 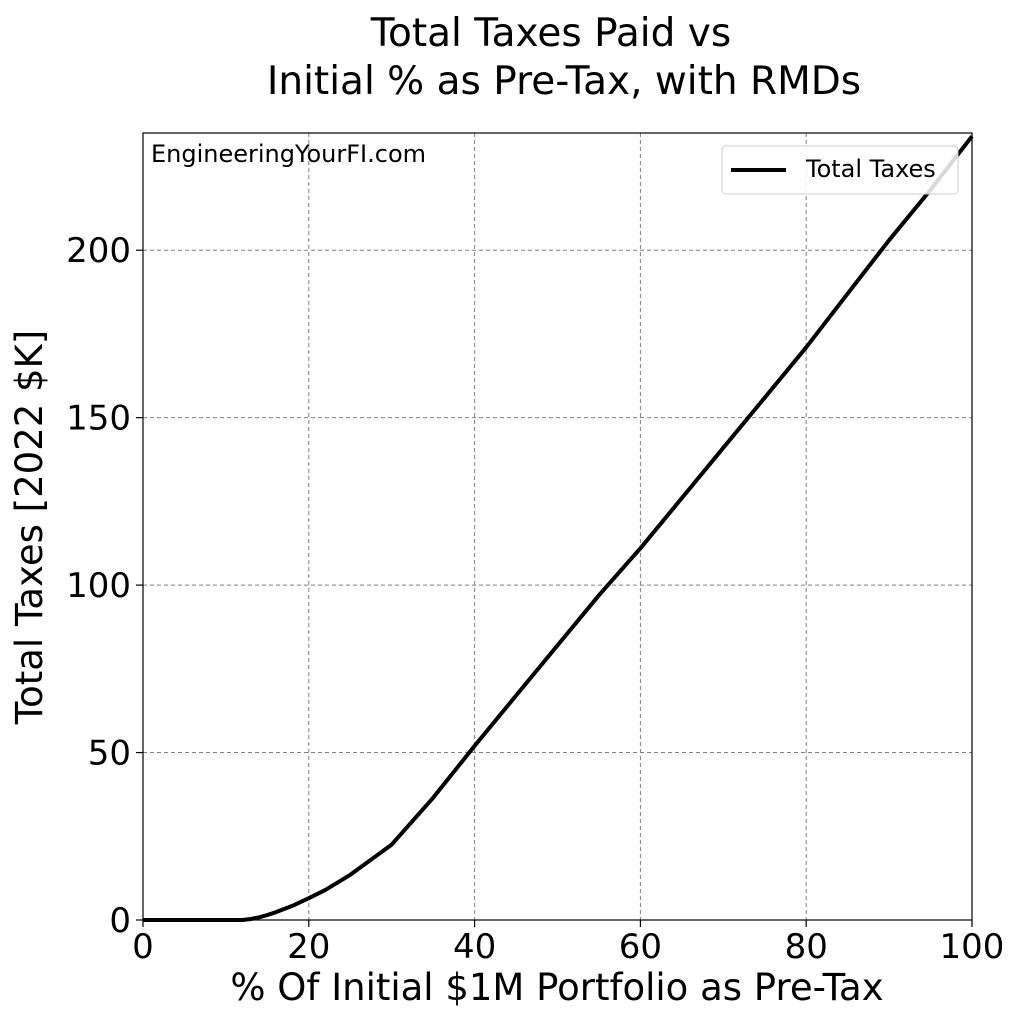 I want to click on y-tick-label: 0, so click(x=120, y=921).